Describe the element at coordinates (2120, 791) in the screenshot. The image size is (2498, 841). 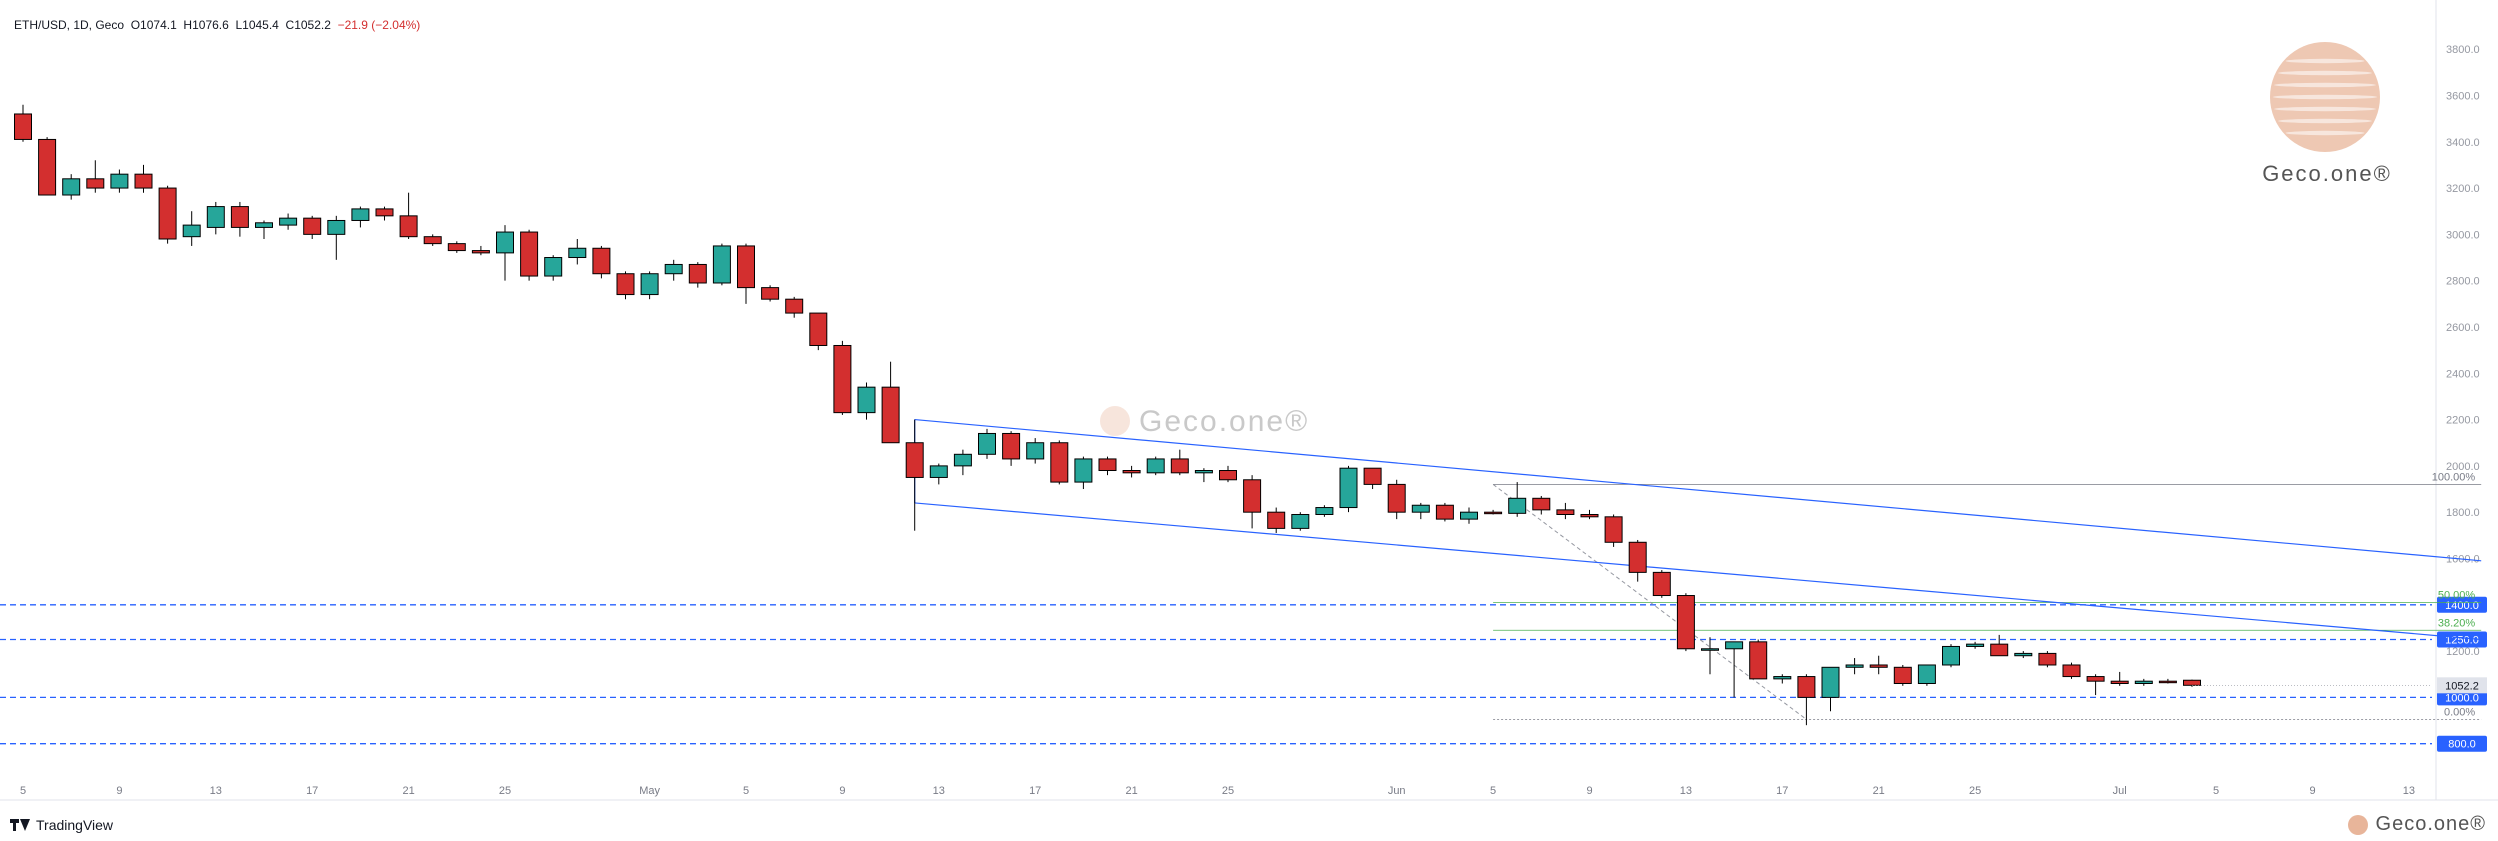
I see `x-tick-label: Jul` at that location.